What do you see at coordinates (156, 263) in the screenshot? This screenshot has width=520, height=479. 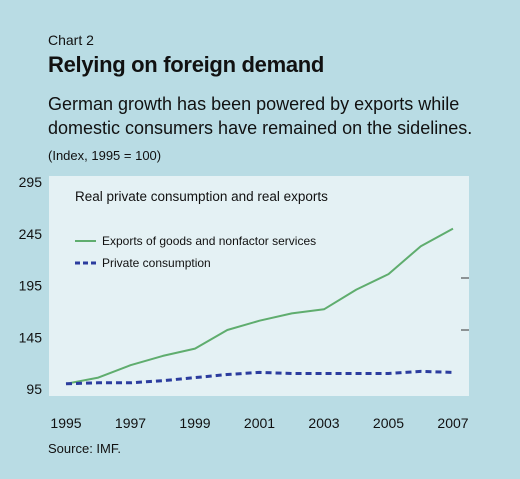 I see `legend-label: Private consumption` at bounding box center [156, 263].